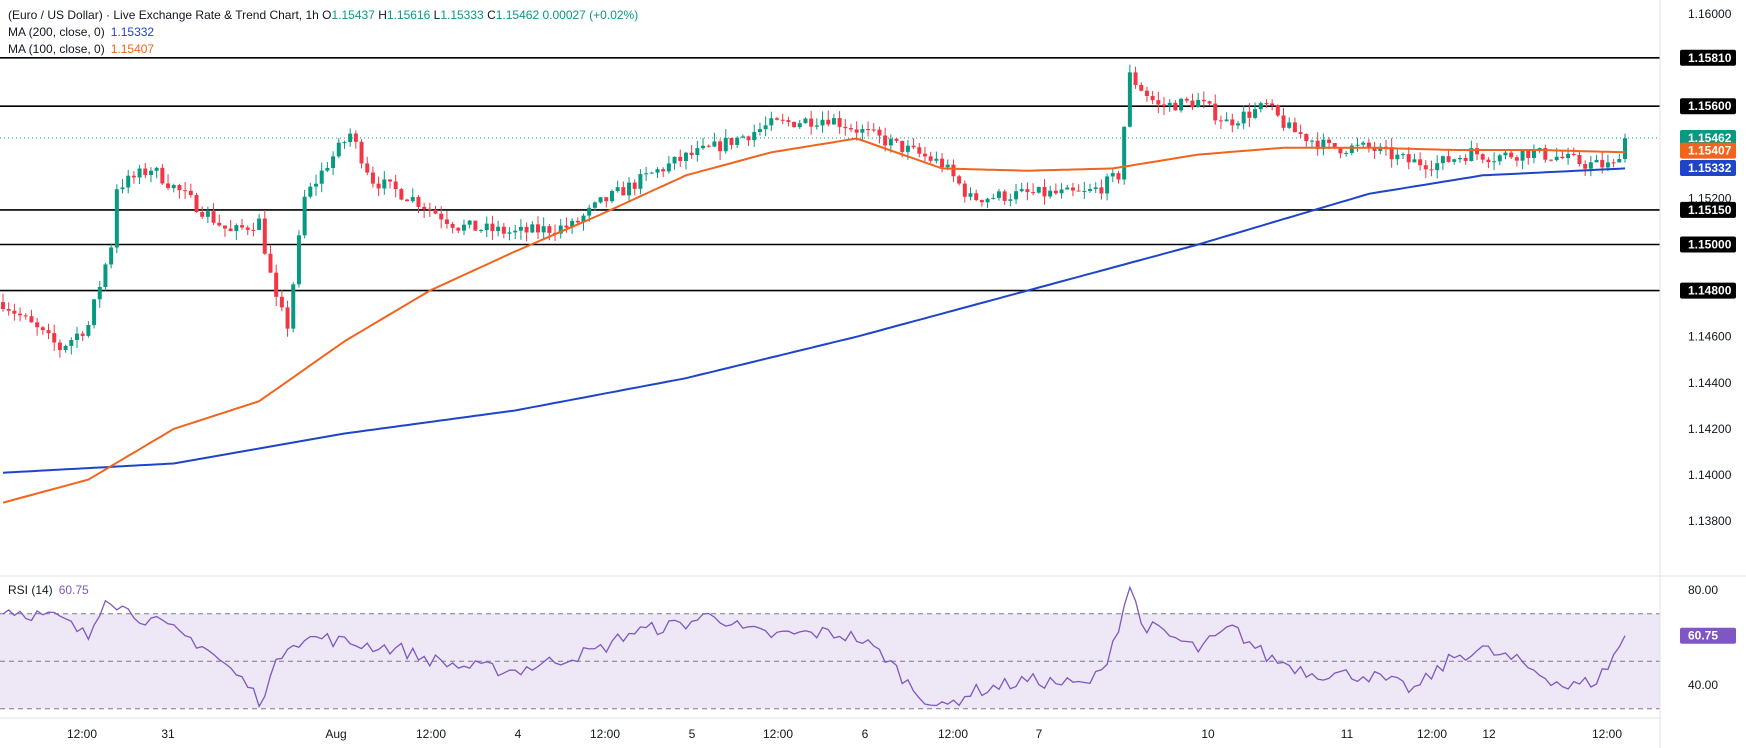 The image size is (1746, 748). What do you see at coordinates (81, 32) in the screenshot?
I see `legend-ma200: MA (200, close, 0) 1.15332` at bounding box center [81, 32].